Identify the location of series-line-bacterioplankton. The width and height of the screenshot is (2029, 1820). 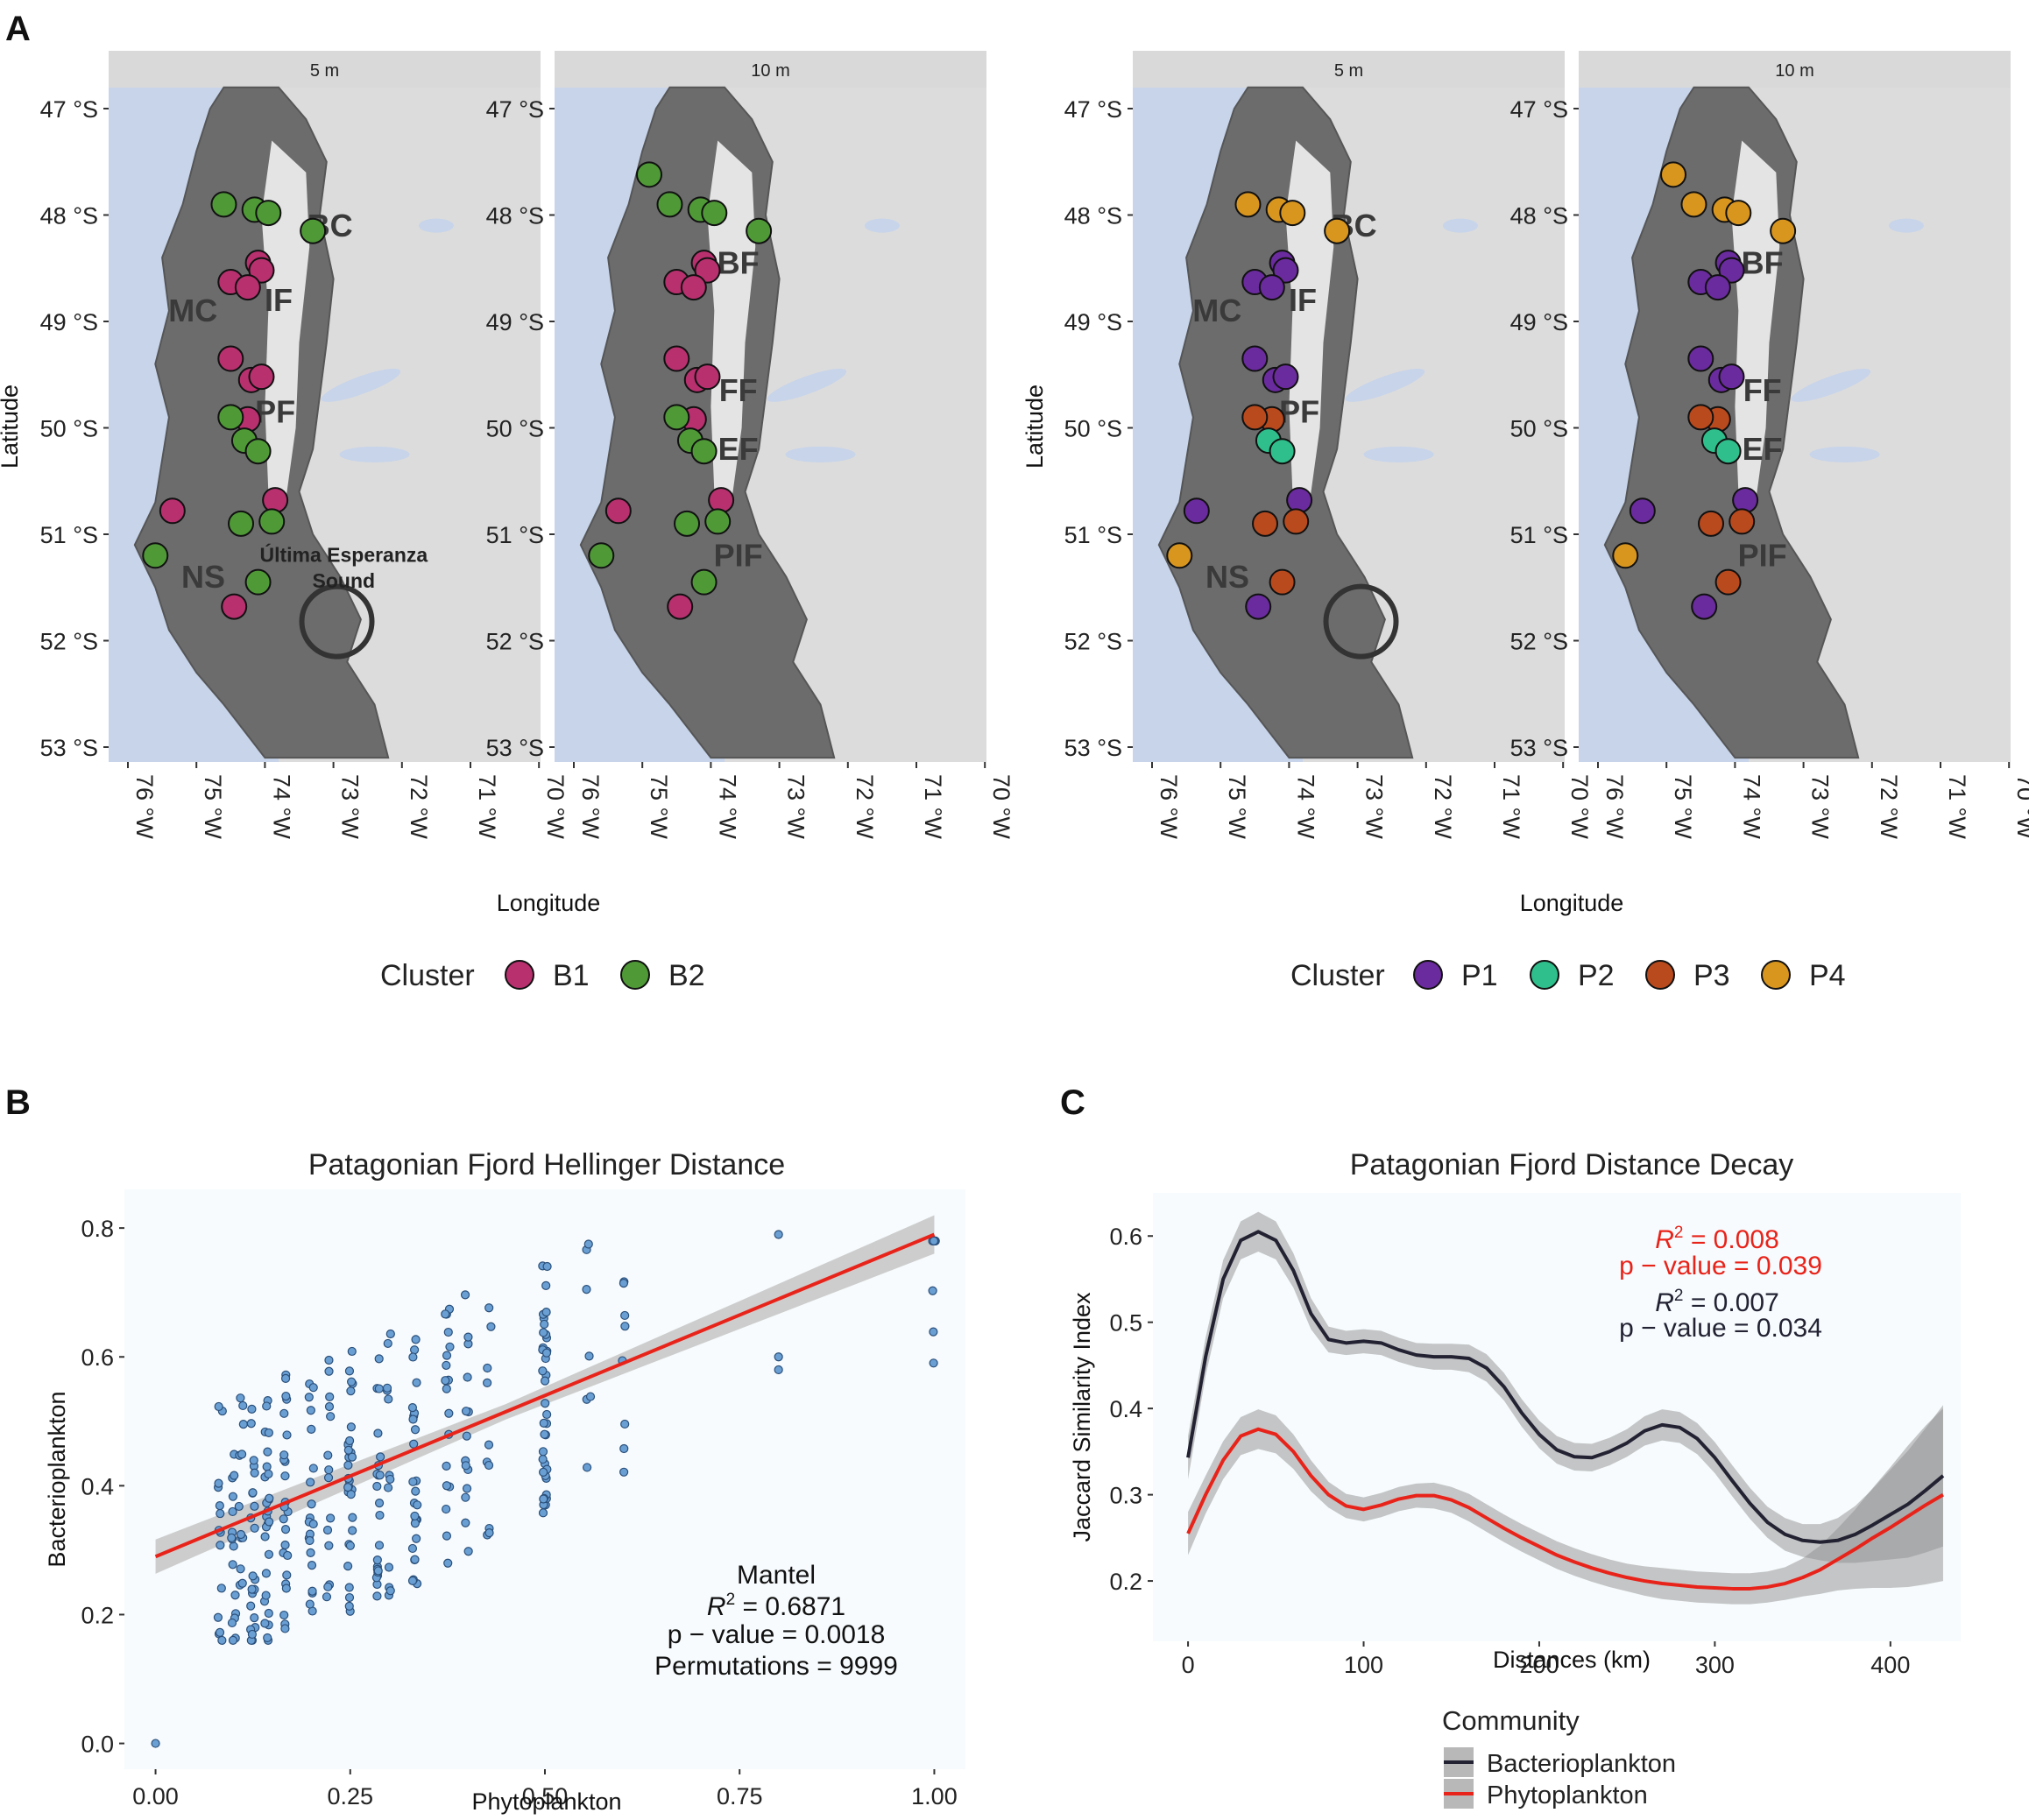
(1565, 1387).